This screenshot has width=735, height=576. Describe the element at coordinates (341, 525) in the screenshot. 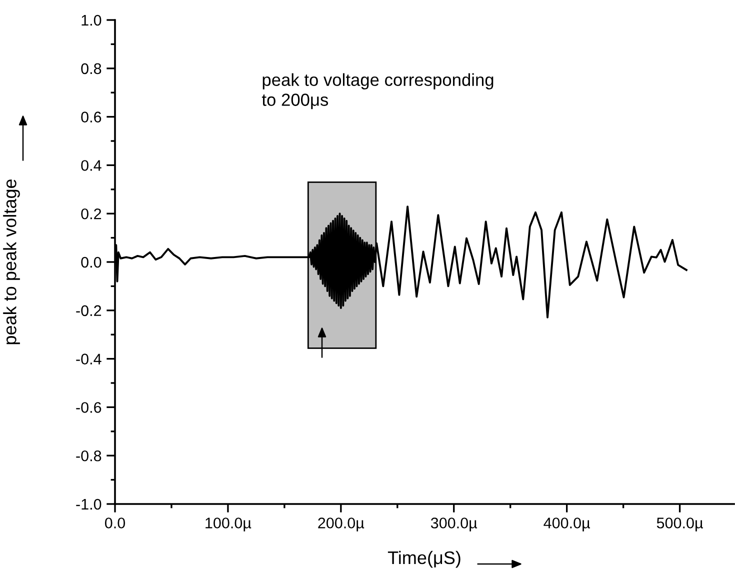

I see `x-tick-label: 200.0µ` at that location.